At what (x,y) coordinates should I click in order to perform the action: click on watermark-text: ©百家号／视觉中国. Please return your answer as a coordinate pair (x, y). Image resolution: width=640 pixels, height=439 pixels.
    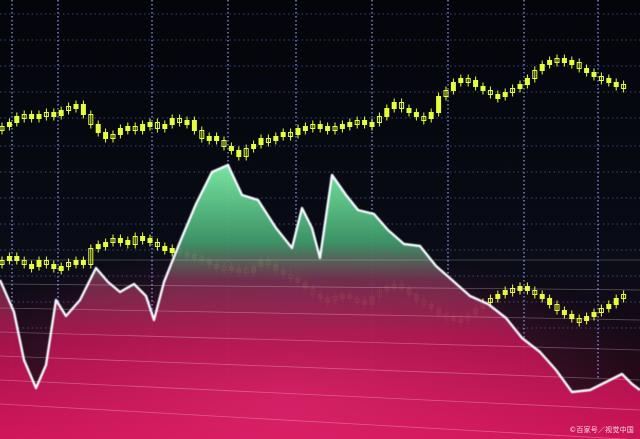
    Looking at the image, I should click on (601, 430).